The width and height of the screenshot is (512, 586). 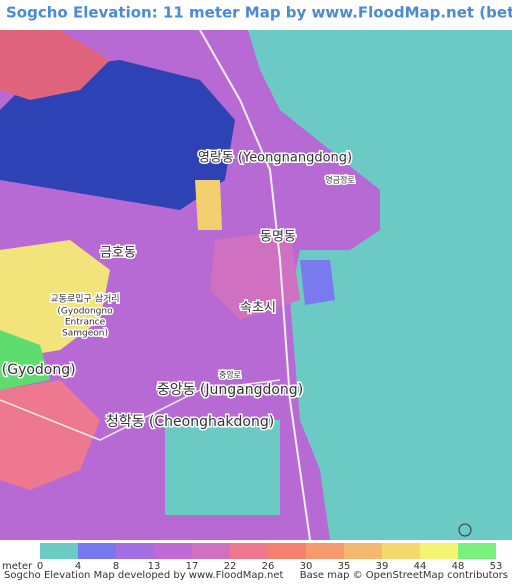 What do you see at coordinates (84, 299) in the screenshot?
I see `map-label: 교동로입구 삼거리` at bounding box center [84, 299].